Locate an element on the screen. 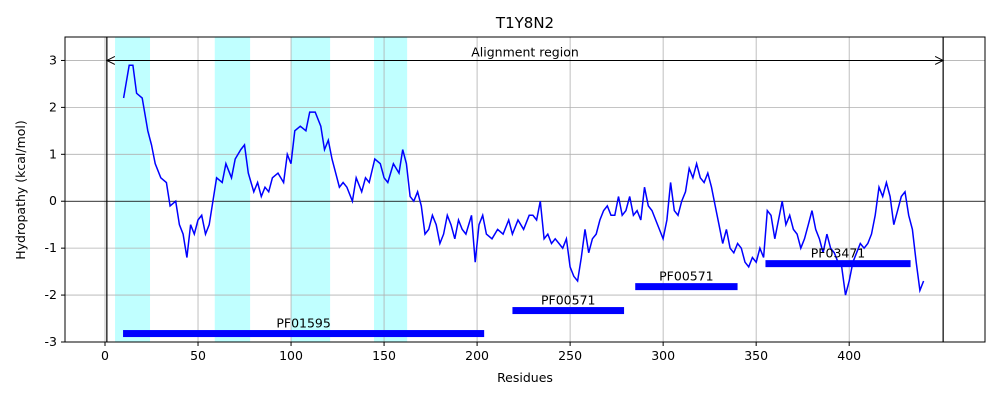  chart-title: T1Y8N2 is located at coordinates (524, 23).